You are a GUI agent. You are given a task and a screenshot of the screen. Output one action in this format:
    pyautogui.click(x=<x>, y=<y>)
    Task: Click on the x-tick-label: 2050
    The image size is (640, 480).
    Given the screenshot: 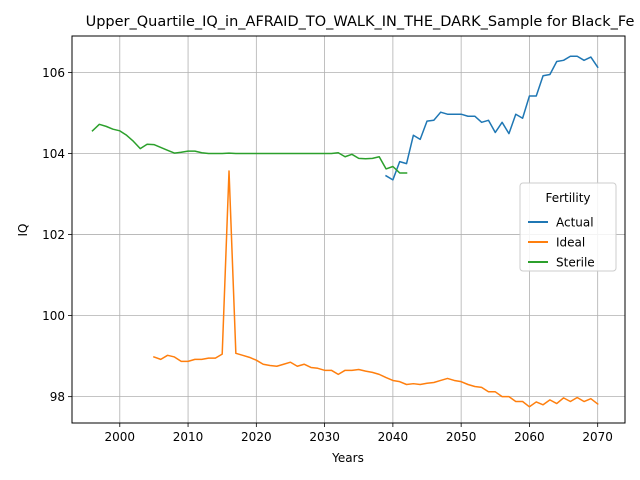 What is the action you would take?
    pyautogui.click(x=461, y=437)
    